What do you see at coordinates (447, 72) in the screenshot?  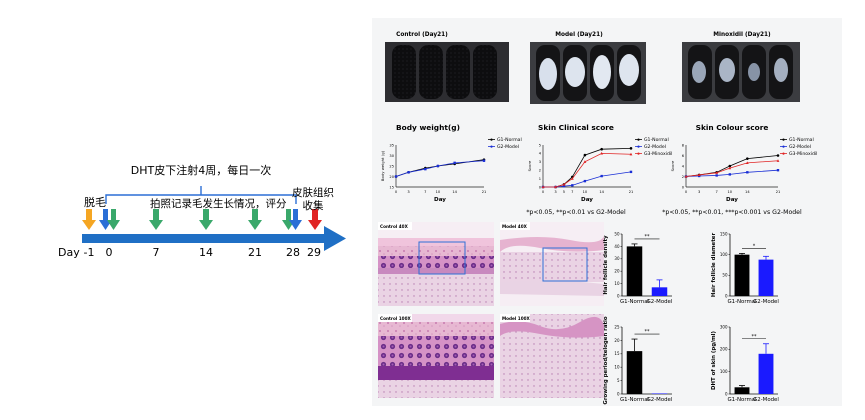 I see `photo-control` at bounding box center [447, 72].